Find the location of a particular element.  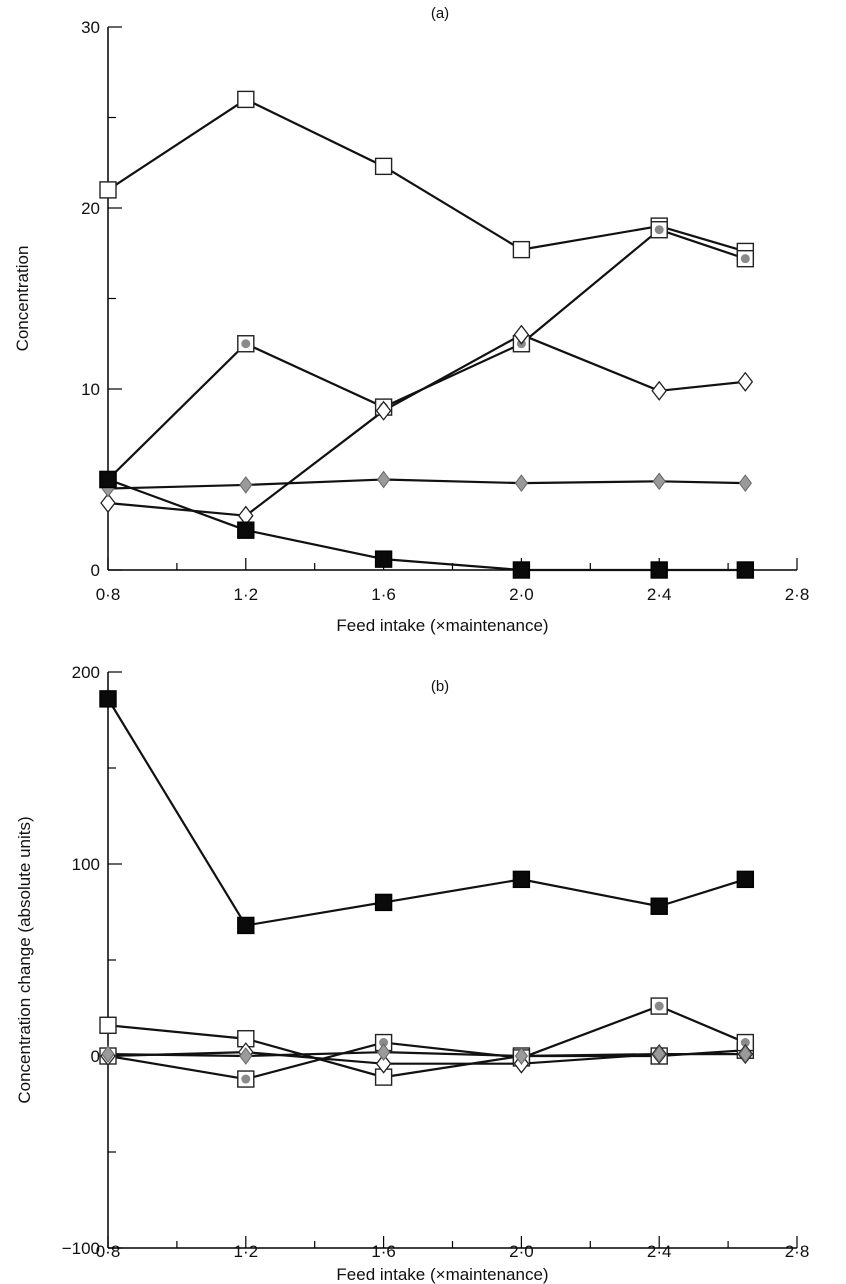

y-tick-label: 20 is located at coordinates (90, 208).